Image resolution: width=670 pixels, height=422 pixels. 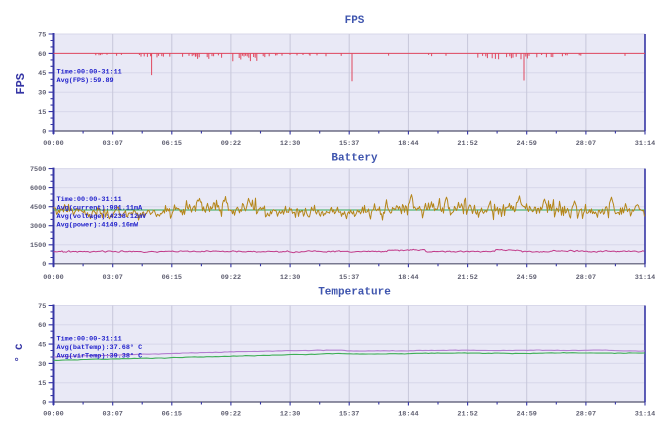 What do you see at coordinates (98, 225) in the screenshot?
I see `svg-text: Avg(power):4149.16mW` at bounding box center [98, 225].